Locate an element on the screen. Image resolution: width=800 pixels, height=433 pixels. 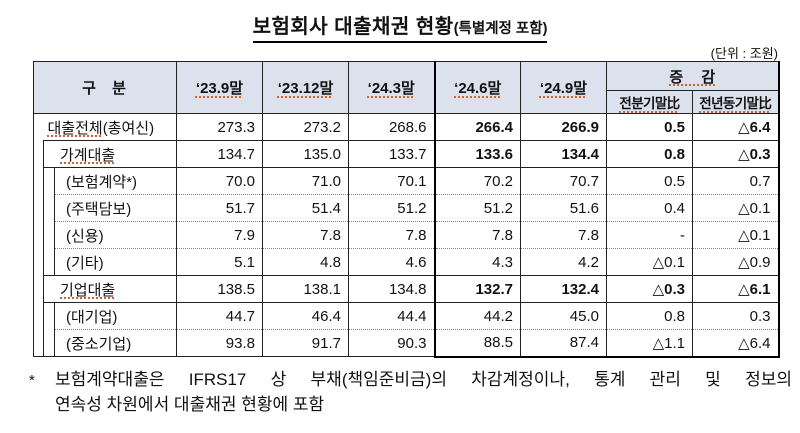
value-cell: 138.1 is located at coordinates (305, 289).